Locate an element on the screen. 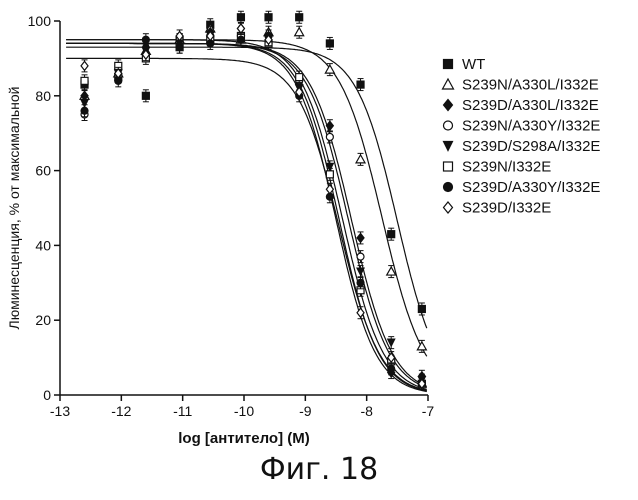 The height and width of the screenshot is (500, 638). x-axis: -13 -12 -11 -10 -9 -8 -7 is located at coordinates (242, 407).